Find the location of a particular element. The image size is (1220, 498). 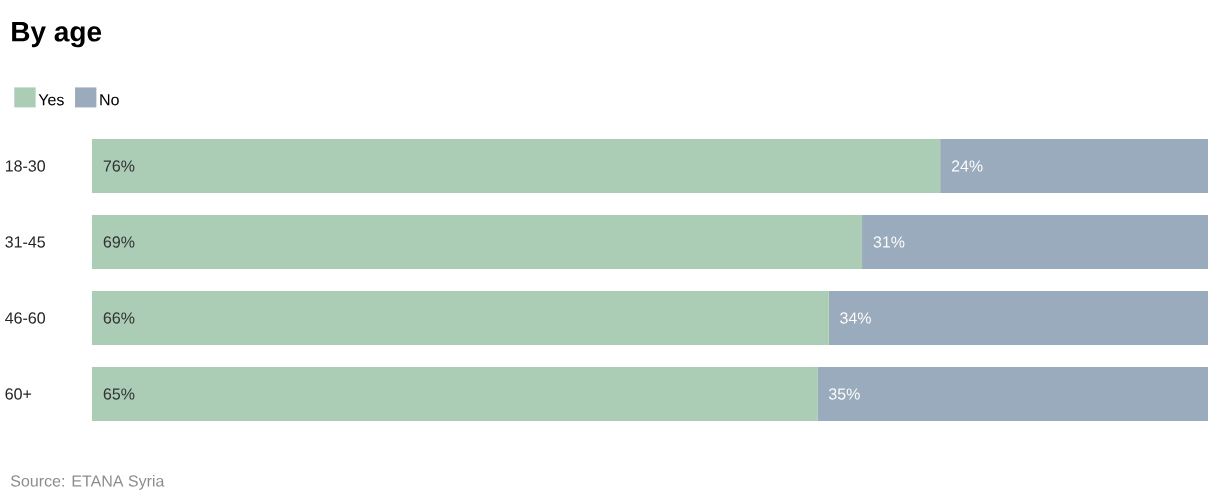

data-label: 34% is located at coordinates (855, 318).